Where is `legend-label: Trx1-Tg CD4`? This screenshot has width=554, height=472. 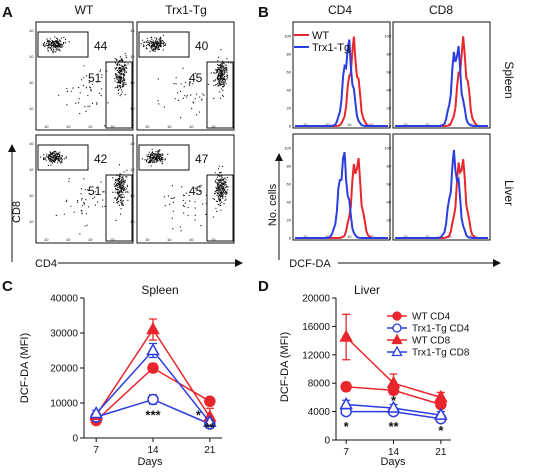 legend-label: Trx1-Tg CD4 is located at coordinates (441, 329).